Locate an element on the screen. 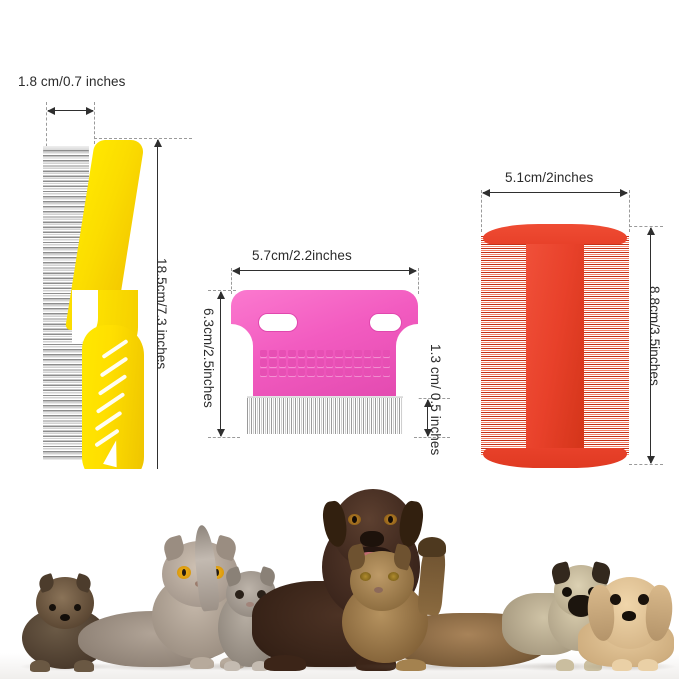 The image size is (679, 679). pink-width-ext-right is located at coordinates (418, 281).